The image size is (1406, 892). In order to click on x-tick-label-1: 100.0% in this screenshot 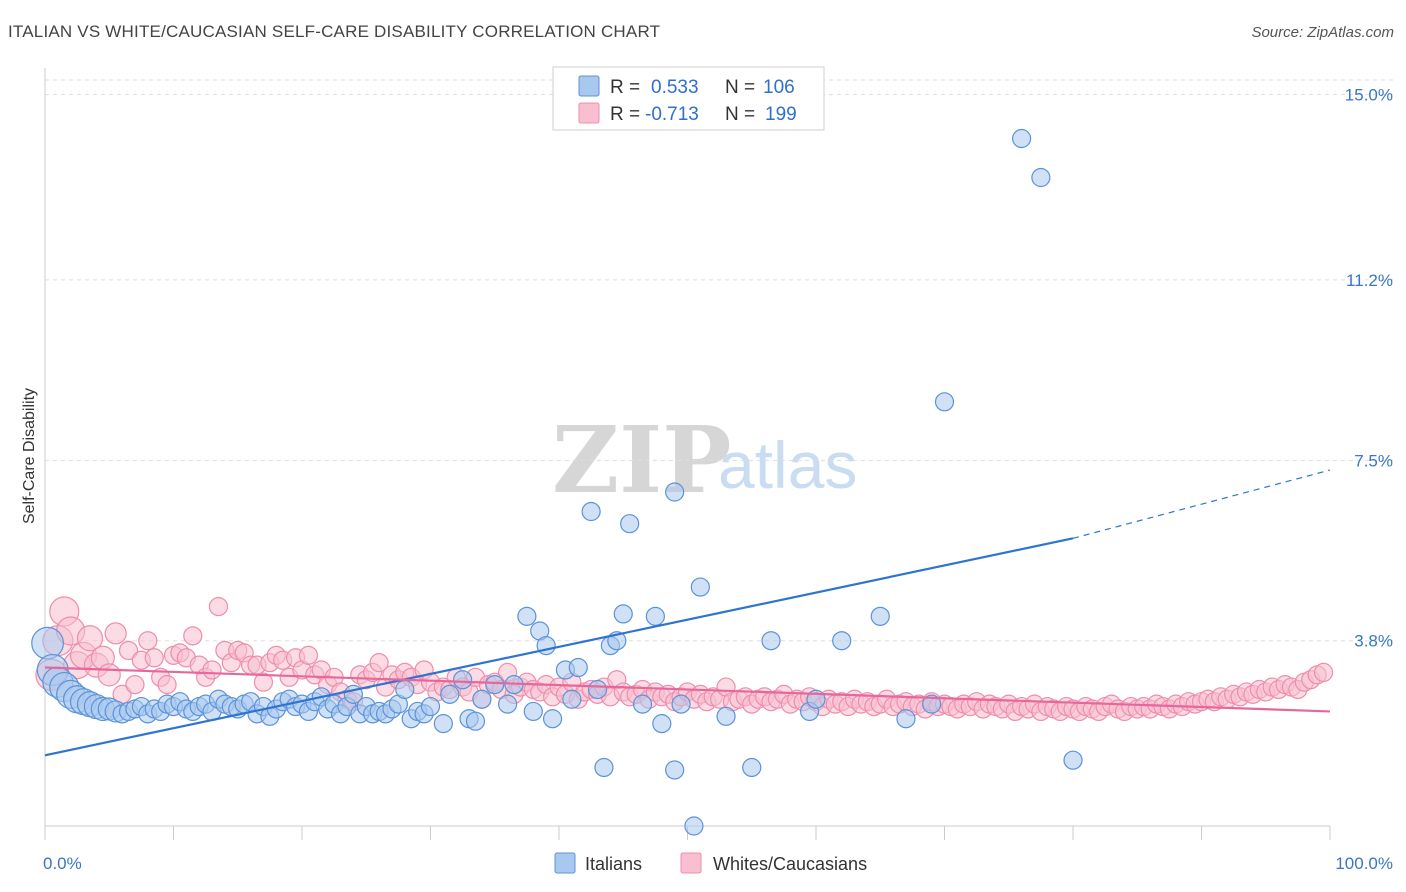, I will do `click(1364, 863)`.